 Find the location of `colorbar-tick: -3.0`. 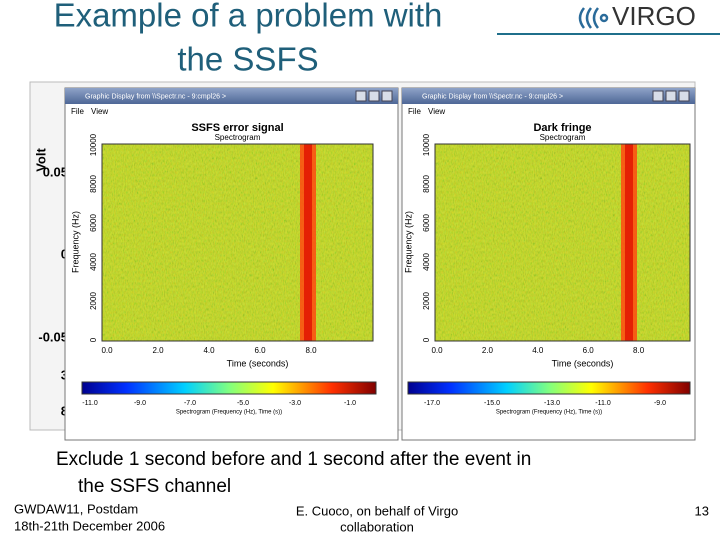

colorbar-tick: -3.0 is located at coordinates (295, 403).